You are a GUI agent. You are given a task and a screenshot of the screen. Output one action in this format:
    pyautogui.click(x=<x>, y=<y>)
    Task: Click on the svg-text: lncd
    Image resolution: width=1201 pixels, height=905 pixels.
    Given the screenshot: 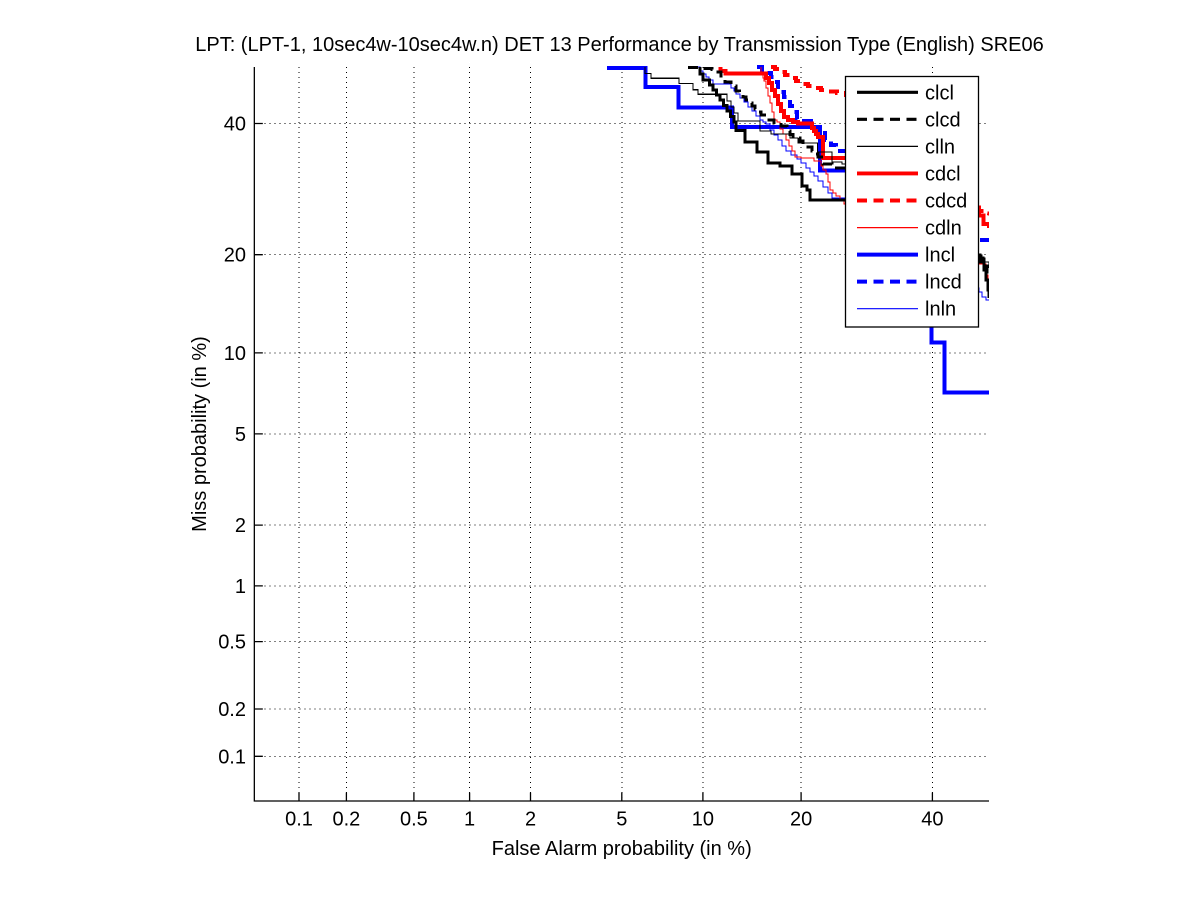 What is the action you would take?
    pyautogui.click(x=943, y=283)
    